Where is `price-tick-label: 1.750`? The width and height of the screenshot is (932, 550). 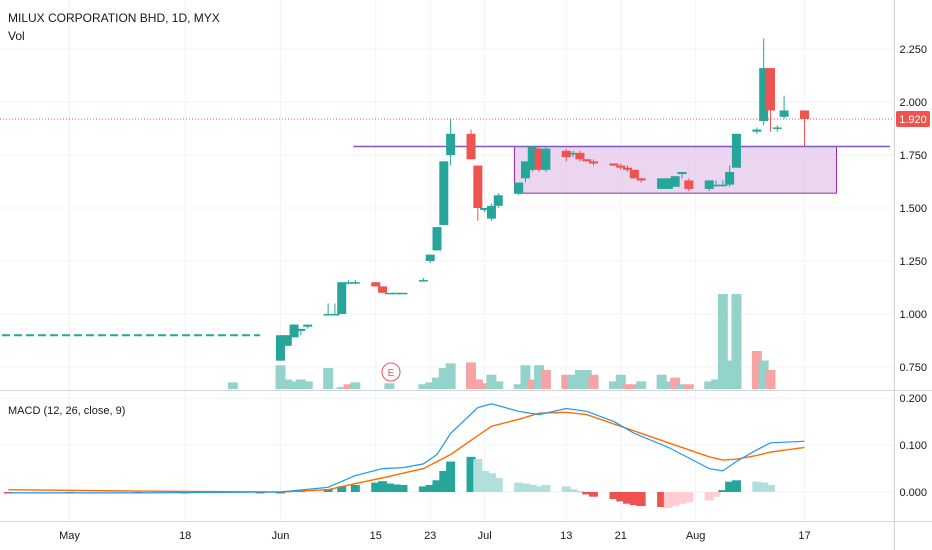 price-tick-label: 1.750 is located at coordinates (913, 156).